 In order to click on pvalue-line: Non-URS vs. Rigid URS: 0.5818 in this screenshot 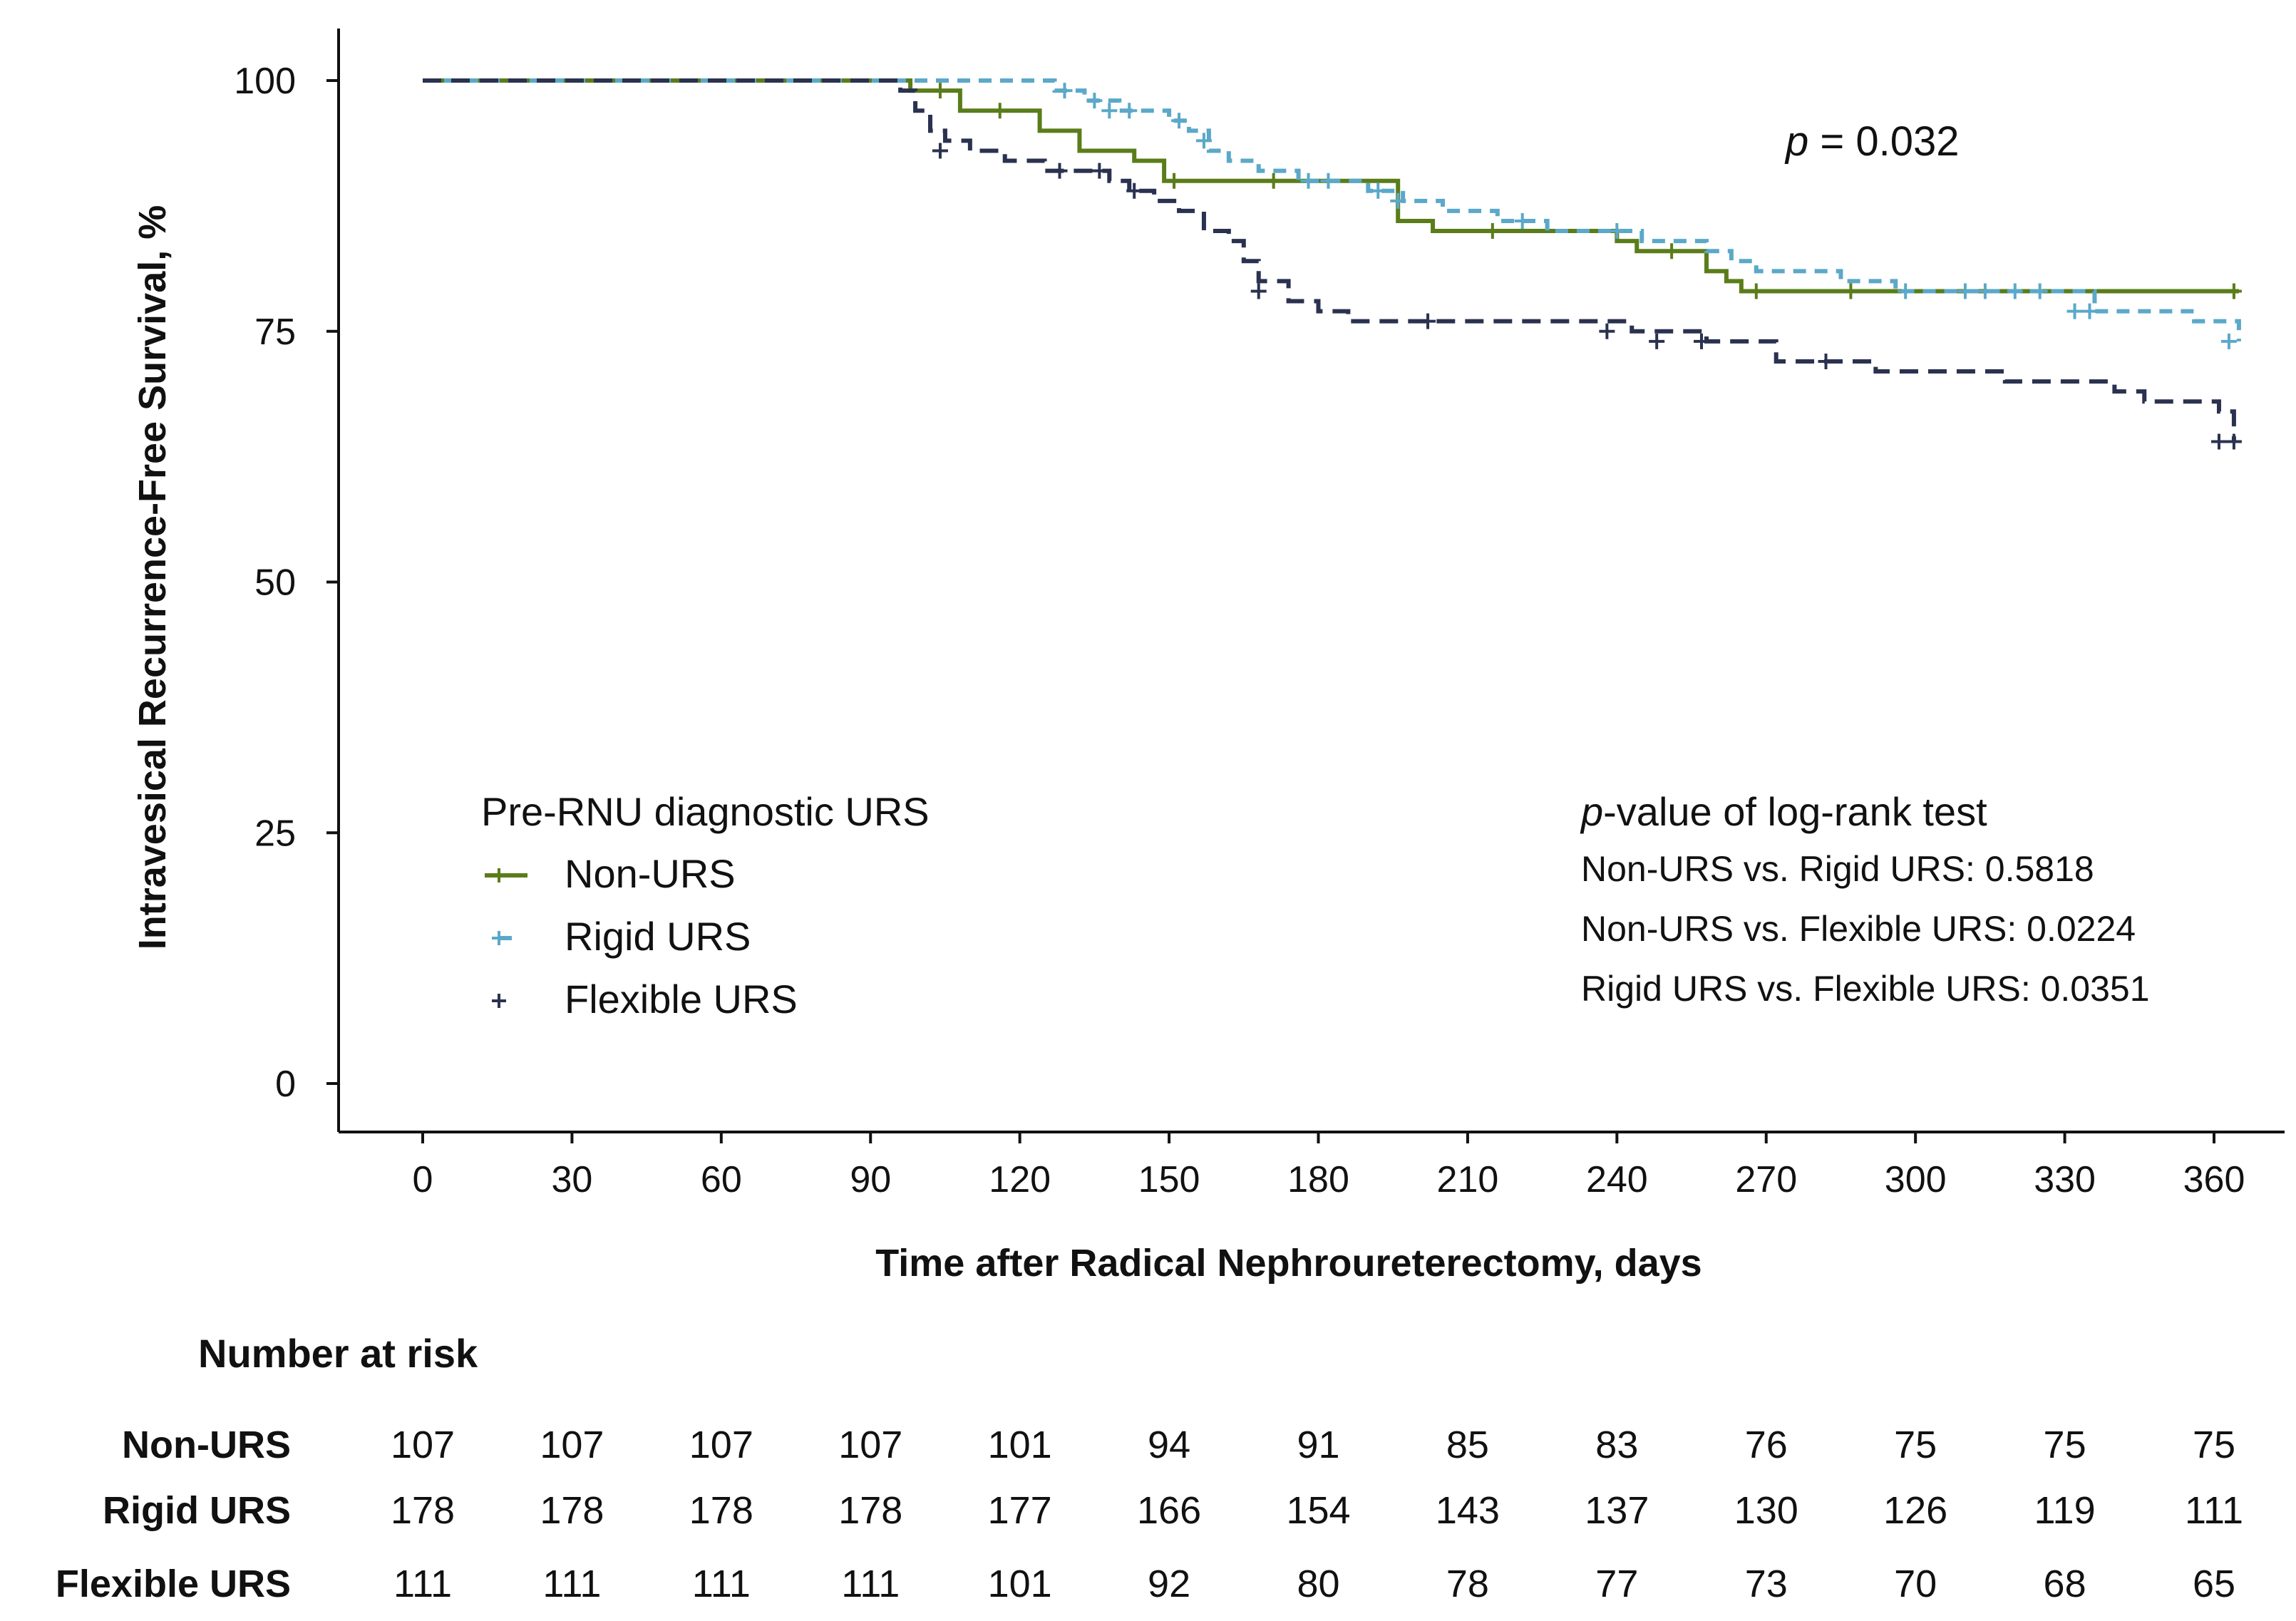, I will do `click(1837, 869)`.